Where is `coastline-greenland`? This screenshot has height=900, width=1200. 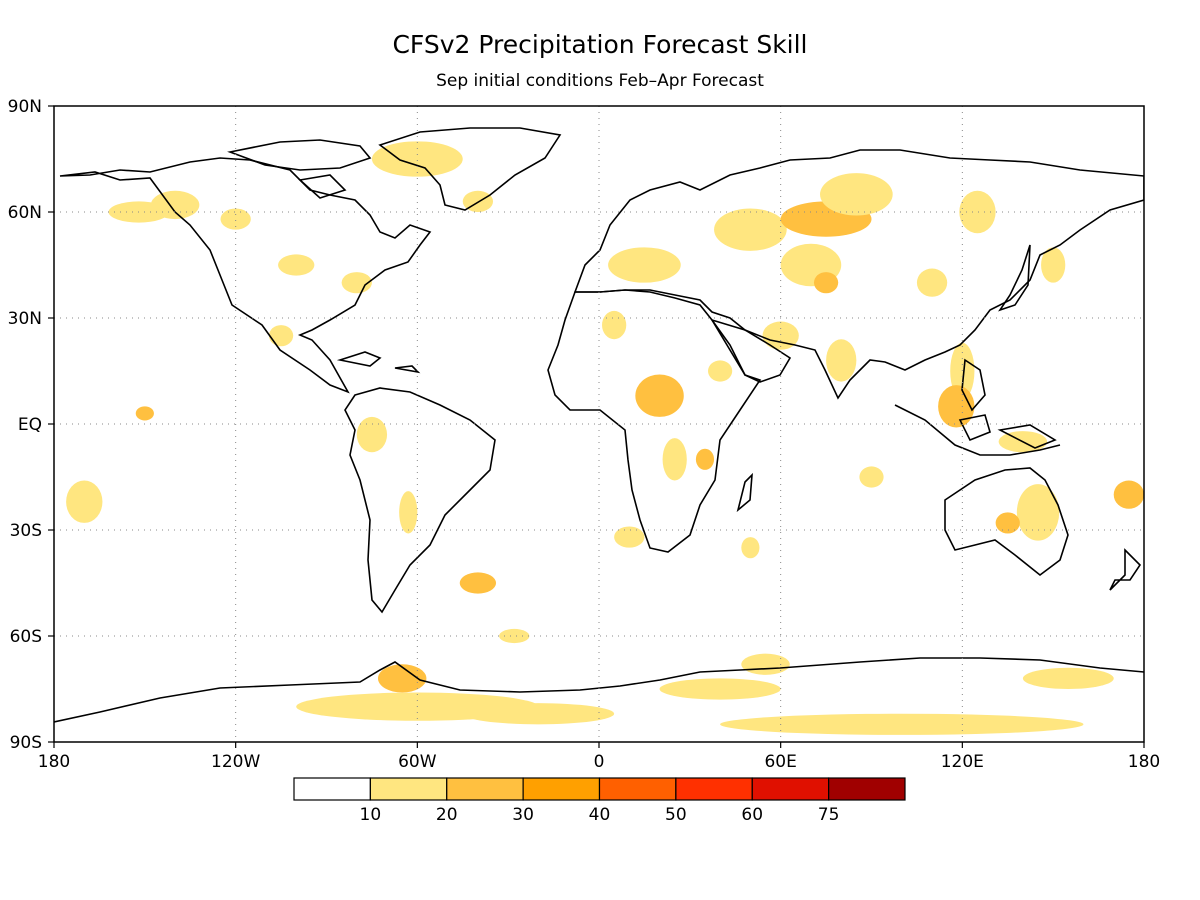 coastline-greenland is located at coordinates (470, 169).